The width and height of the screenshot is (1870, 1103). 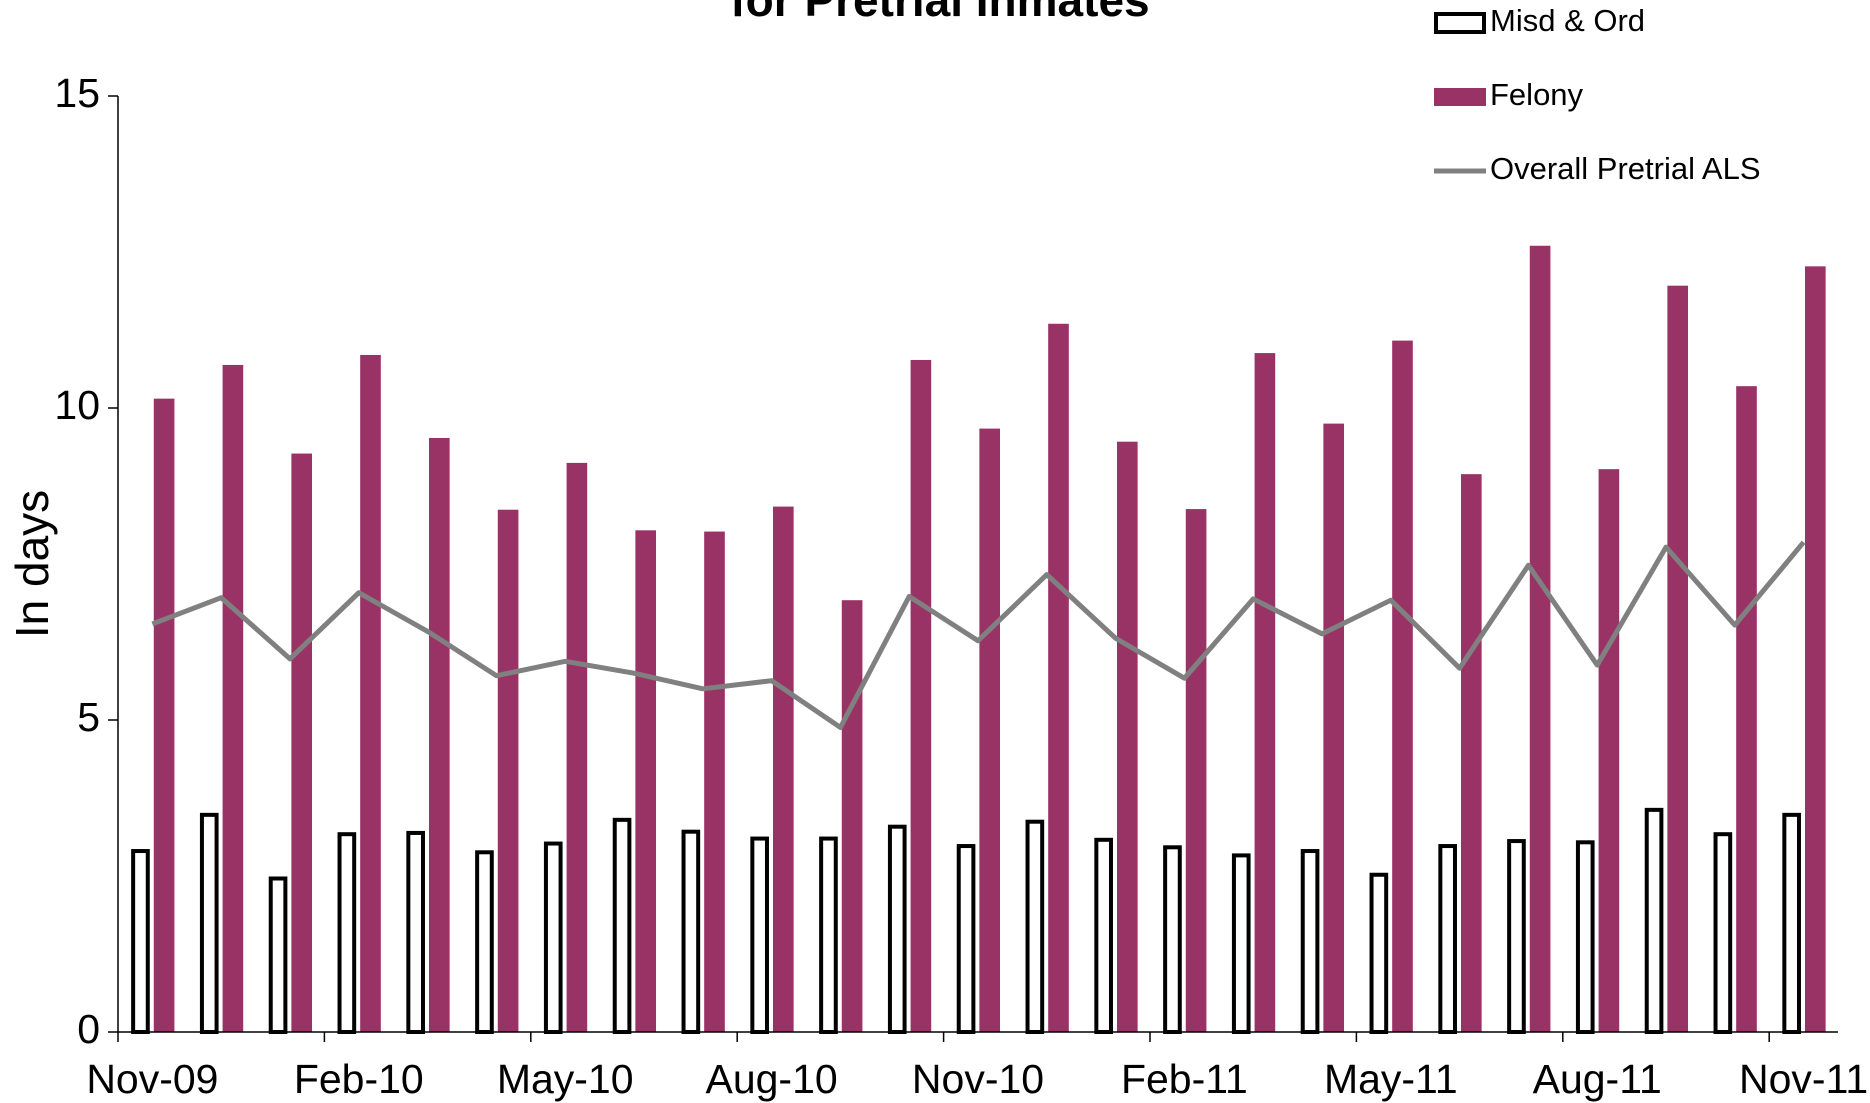 I want to click on legend-label: Felony, so click(x=1537, y=94).